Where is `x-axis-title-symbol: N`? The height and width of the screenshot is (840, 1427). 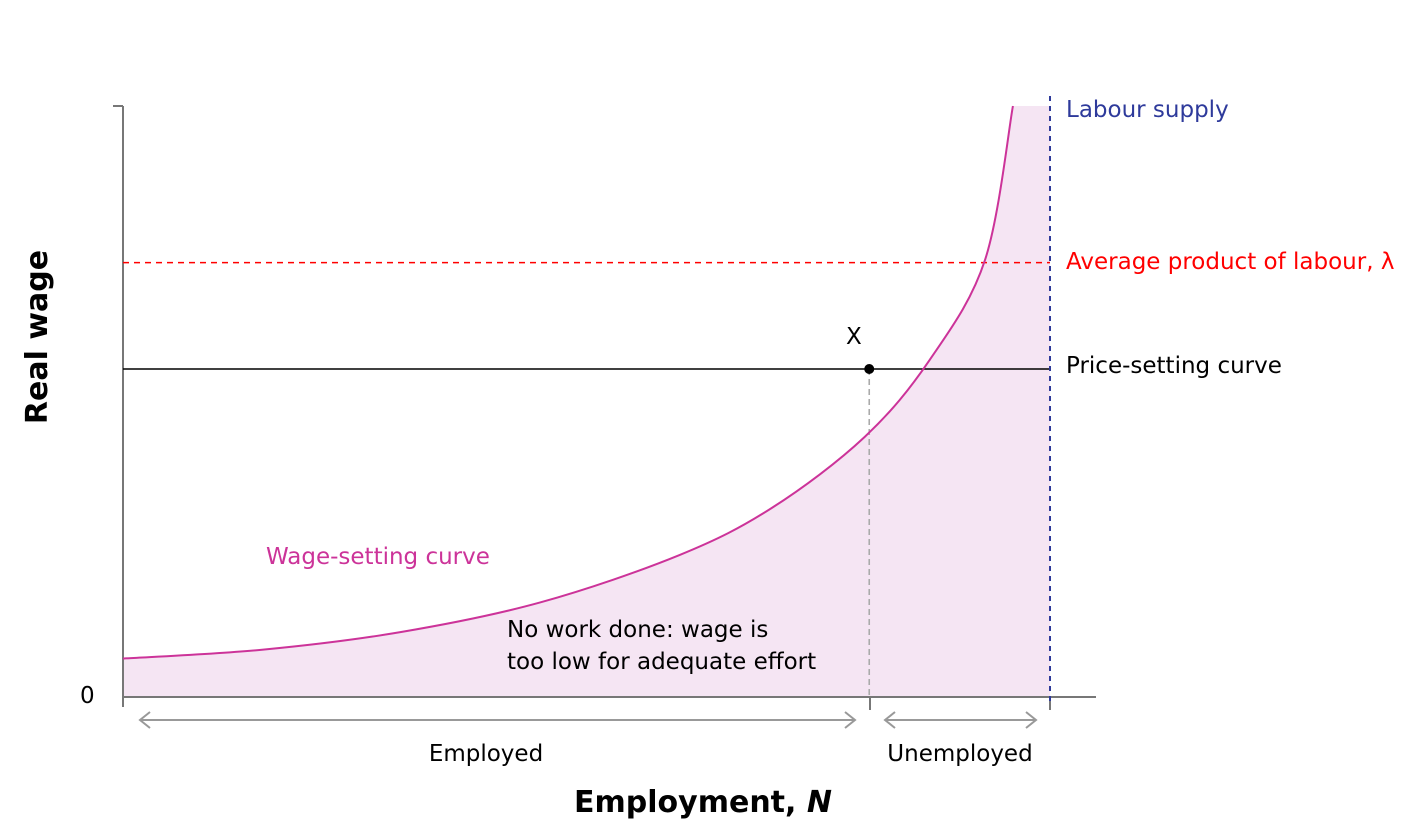 x-axis-title-symbol: N is located at coordinates (819, 802).